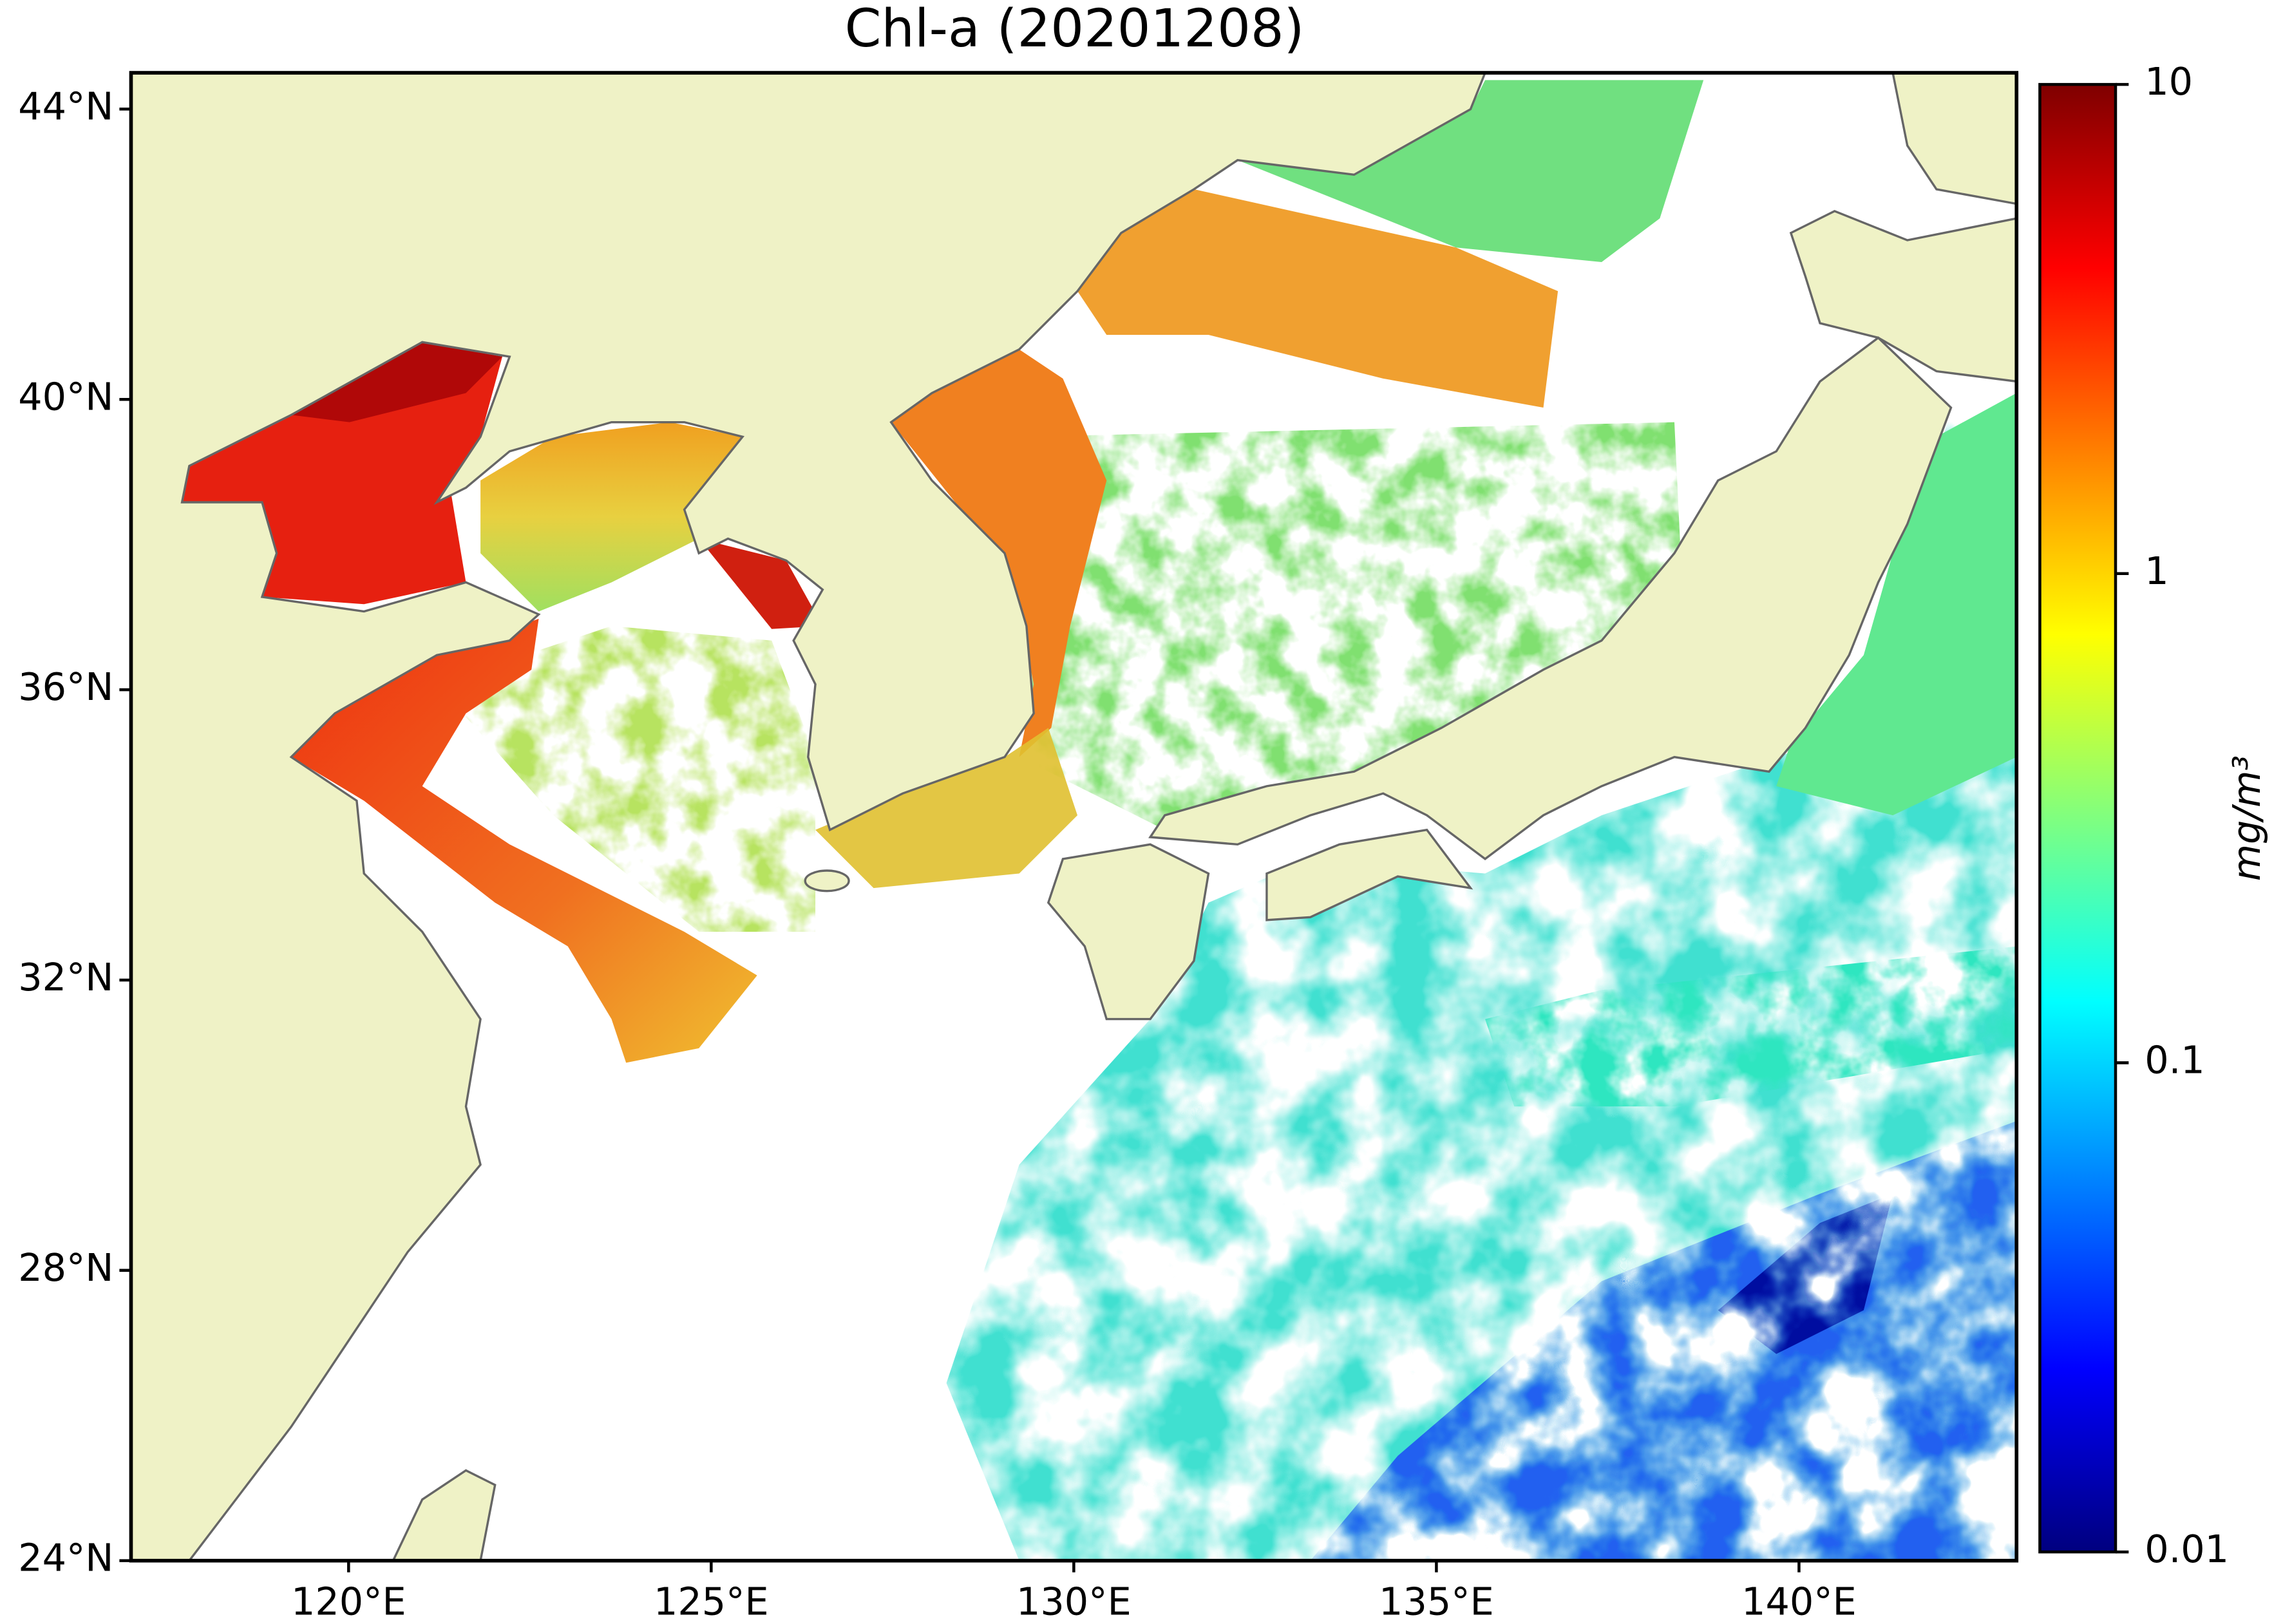 Image resolution: width=2283 pixels, height=1624 pixels. I want to click on y-tick-label: 28°N, so click(65, 1267).